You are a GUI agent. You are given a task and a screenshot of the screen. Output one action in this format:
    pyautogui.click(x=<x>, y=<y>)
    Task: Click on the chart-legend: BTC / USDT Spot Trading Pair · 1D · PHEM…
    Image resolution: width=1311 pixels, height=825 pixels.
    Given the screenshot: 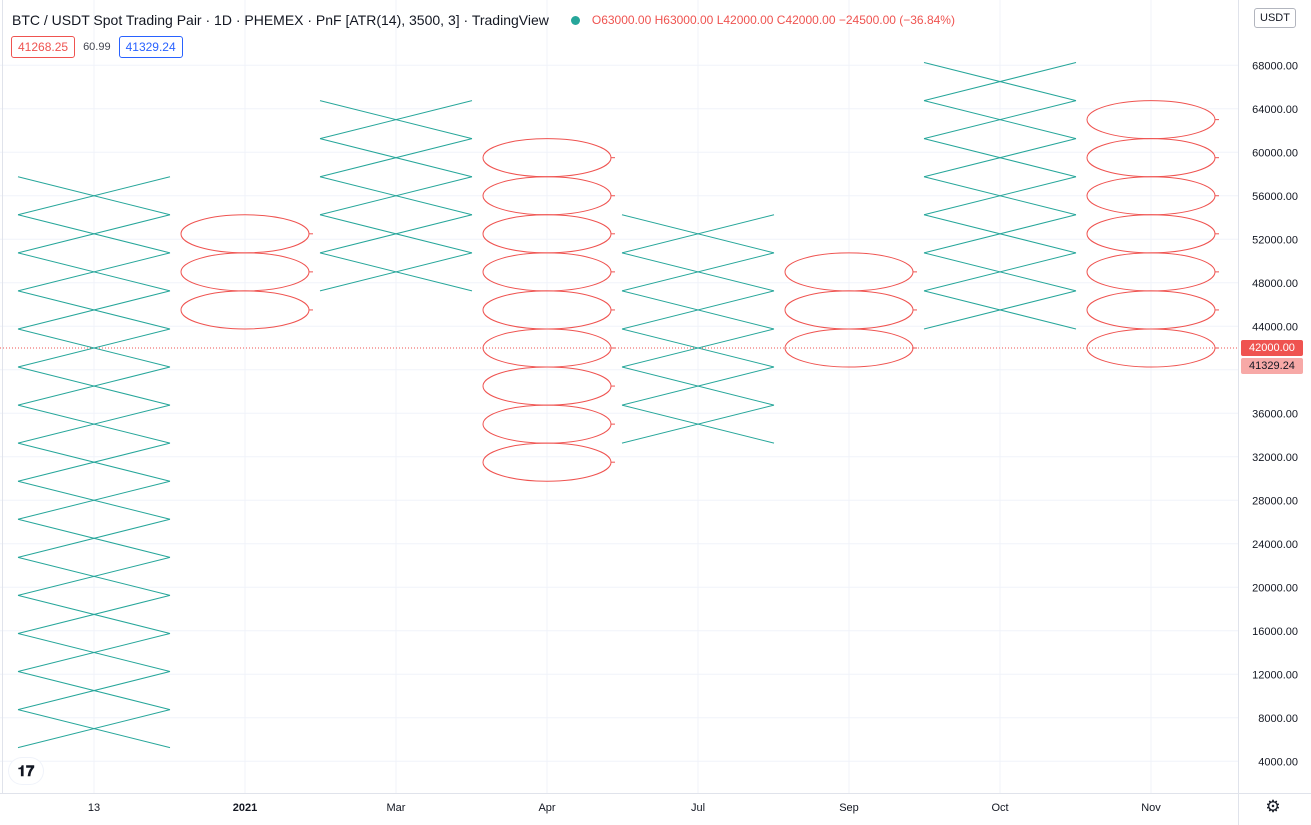 What is the action you would take?
    pyautogui.click(x=483, y=20)
    